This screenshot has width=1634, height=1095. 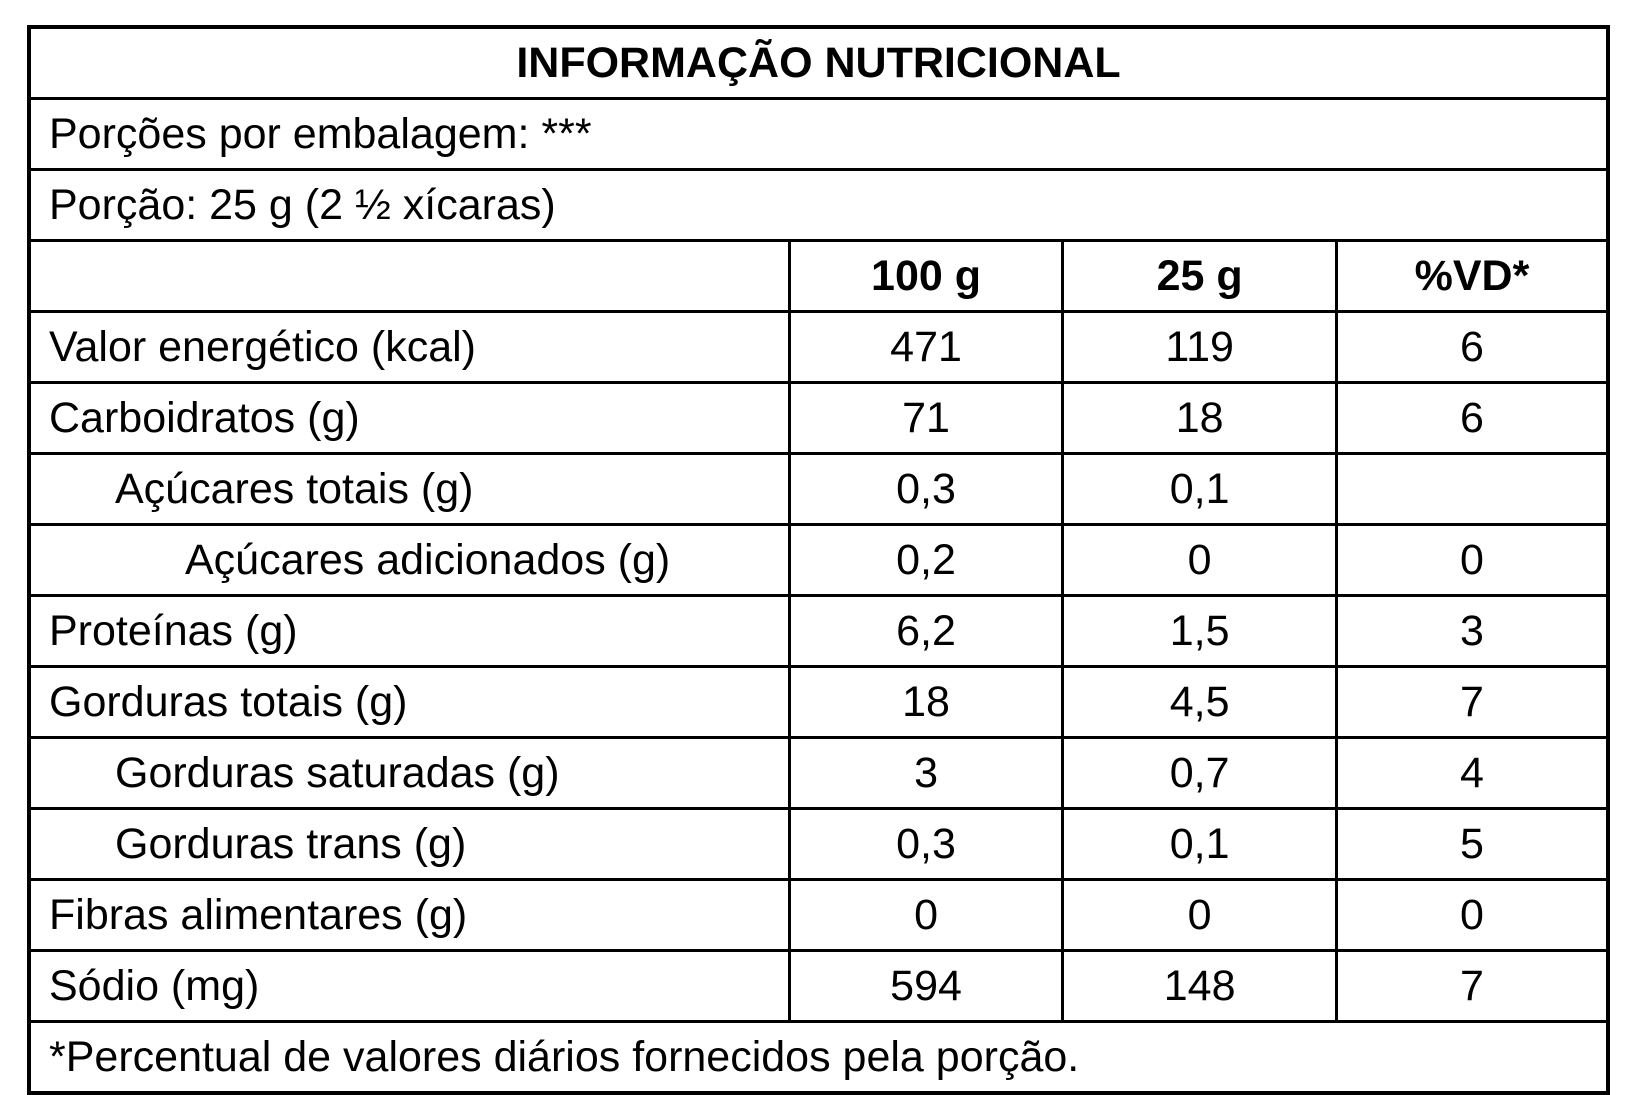 I want to click on nutrient-row: Açúcares totais (g) 0,3 0,1, so click(x=818, y=489).